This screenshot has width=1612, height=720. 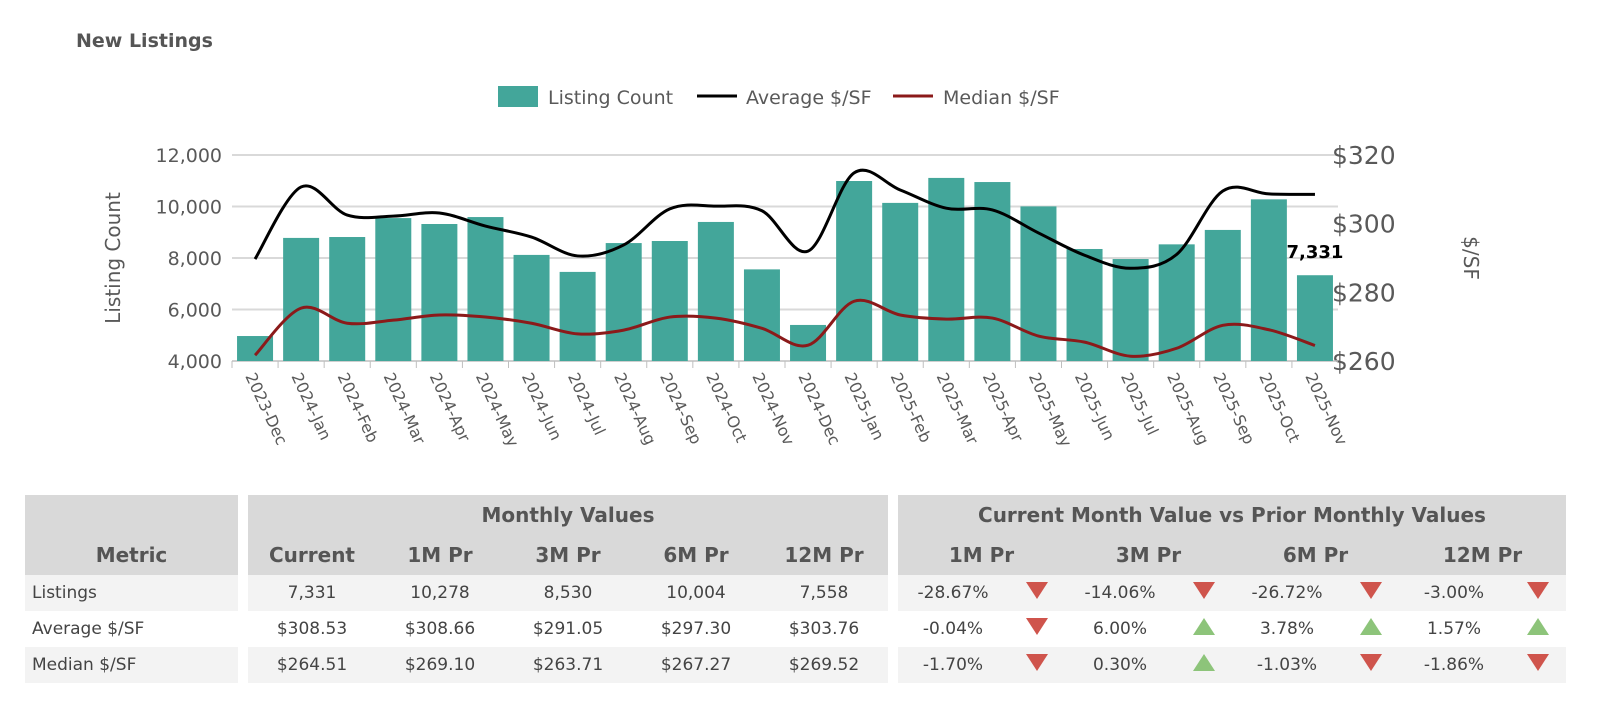 What do you see at coordinates (131, 515) in the screenshot?
I see `metric-header-blank` at bounding box center [131, 515].